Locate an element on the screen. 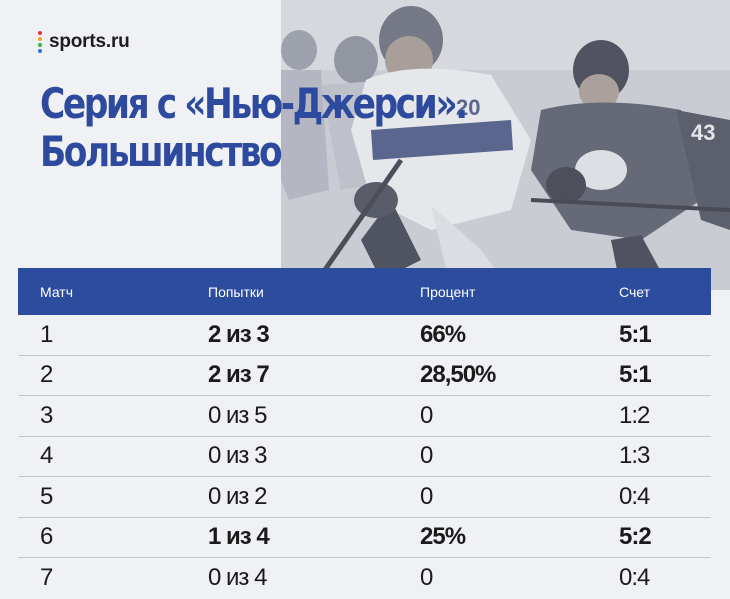 Image resolution: width=730 pixels, height=599 pixels. jersey-number-43: 43 is located at coordinates (703, 132).